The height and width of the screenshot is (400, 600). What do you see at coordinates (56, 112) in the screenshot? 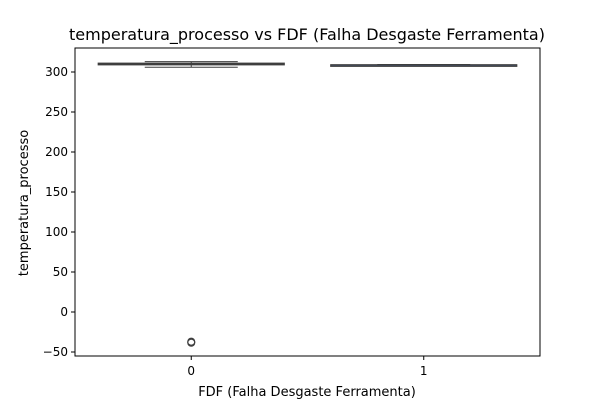
I see `y-tick-label: 250` at bounding box center [56, 112].